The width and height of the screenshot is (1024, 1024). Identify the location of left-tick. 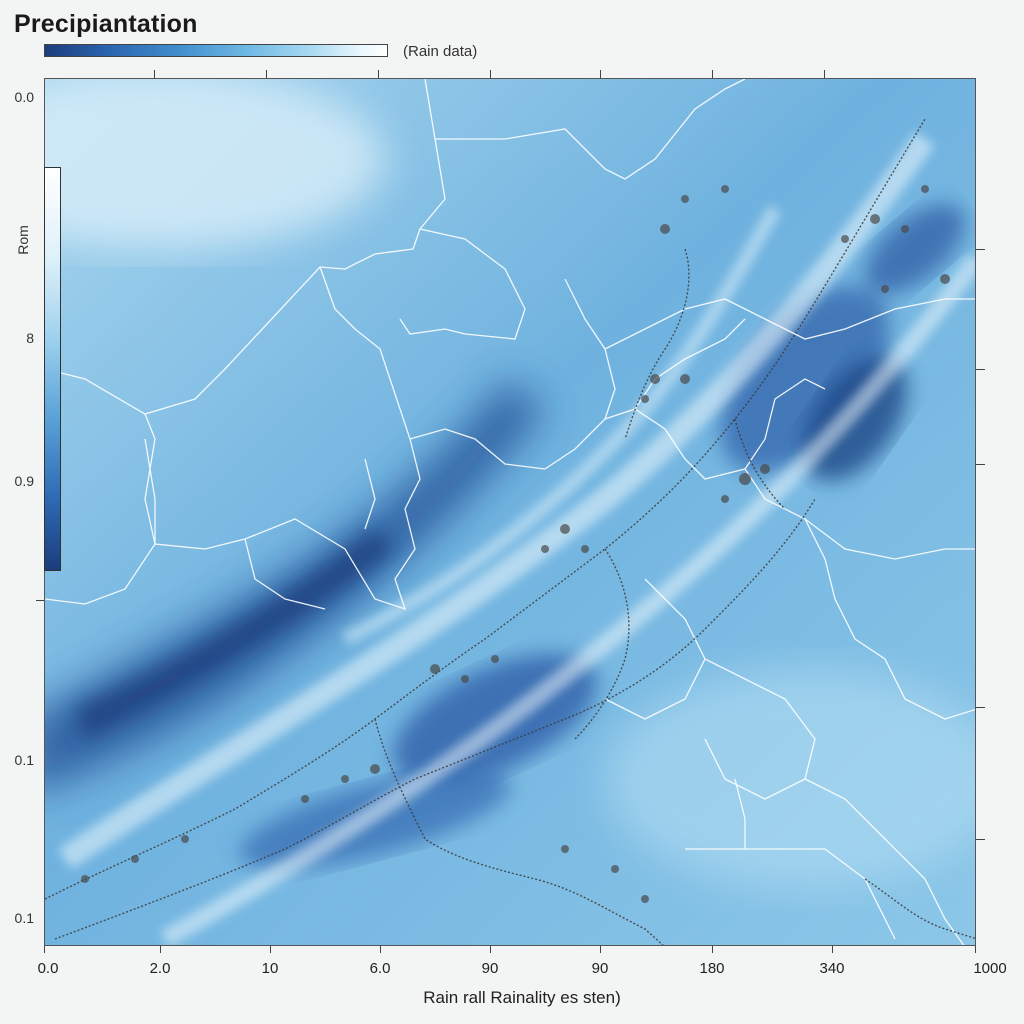
(40, 600).